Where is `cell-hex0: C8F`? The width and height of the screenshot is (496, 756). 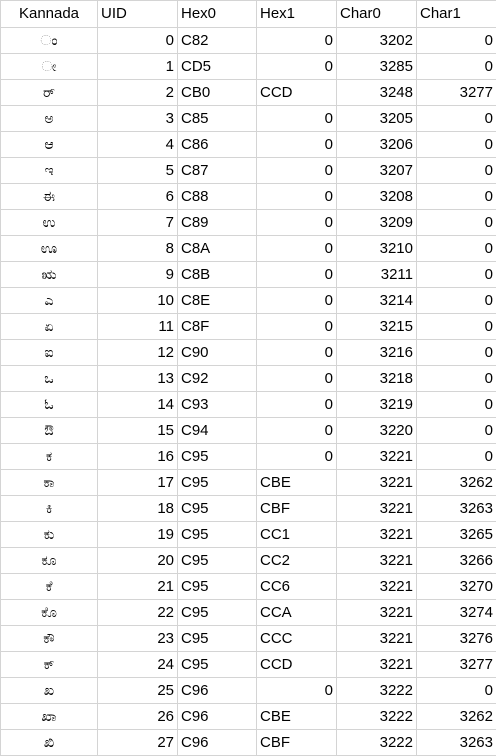
cell-hex0: C8F is located at coordinates (217, 327).